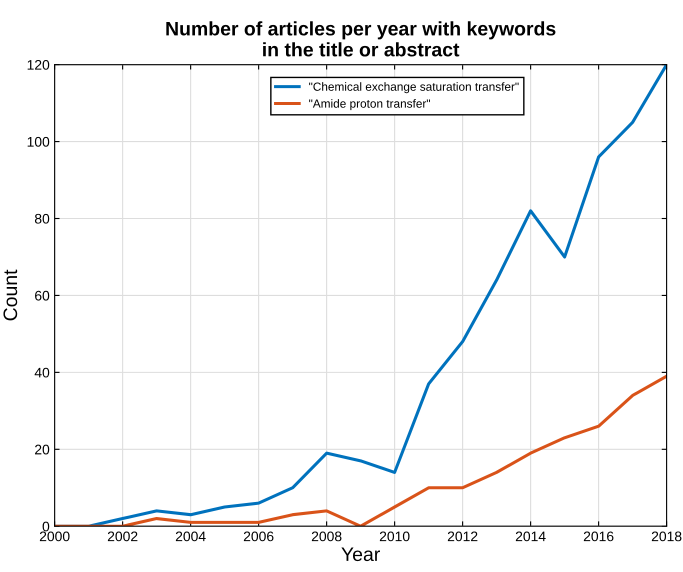  Describe the element at coordinates (360, 555) in the screenshot. I see `x-axis-title: Year` at that location.